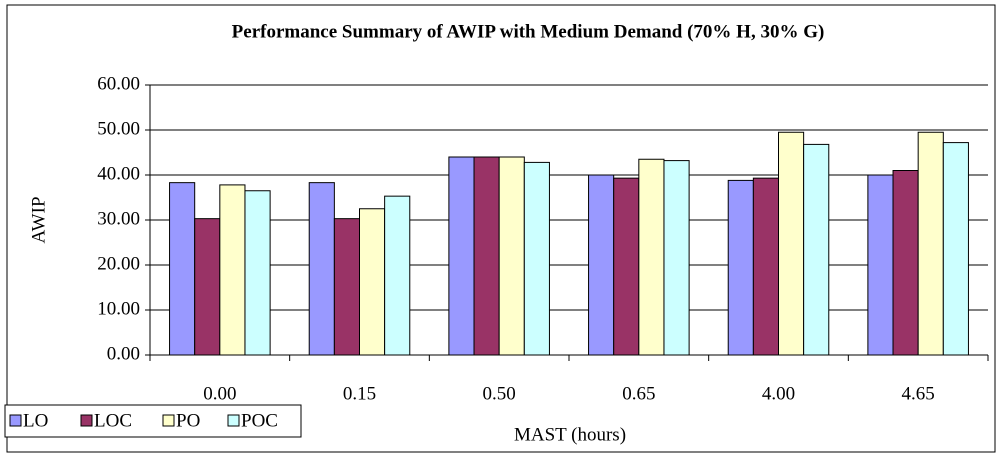 This screenshot has height=454, width=1002. What do you see at coordinates (118, 83) in the screenshot?
I see `y-tick-label: 60.00` at bounding box center [118, 83].